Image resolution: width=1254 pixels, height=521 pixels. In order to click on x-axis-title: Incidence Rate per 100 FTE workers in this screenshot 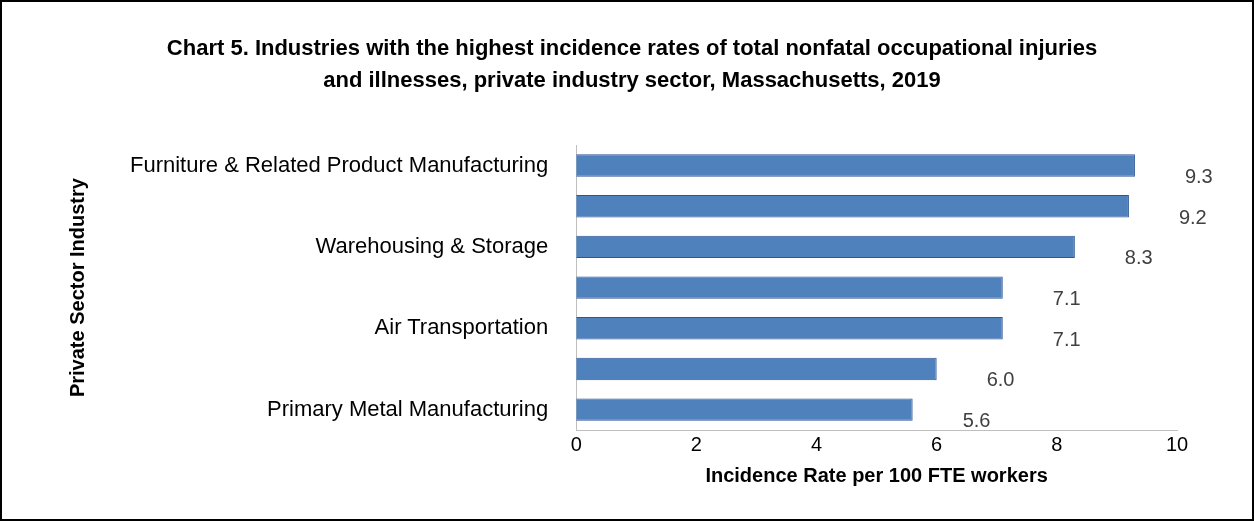, I will do `click(876, 474)`.